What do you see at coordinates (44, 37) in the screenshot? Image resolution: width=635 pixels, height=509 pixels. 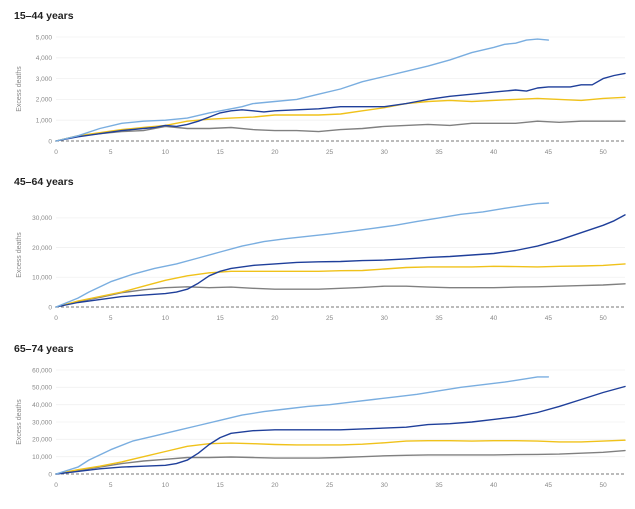 I see `y-tick-label: 5,000` at bounding box center [44, 37].